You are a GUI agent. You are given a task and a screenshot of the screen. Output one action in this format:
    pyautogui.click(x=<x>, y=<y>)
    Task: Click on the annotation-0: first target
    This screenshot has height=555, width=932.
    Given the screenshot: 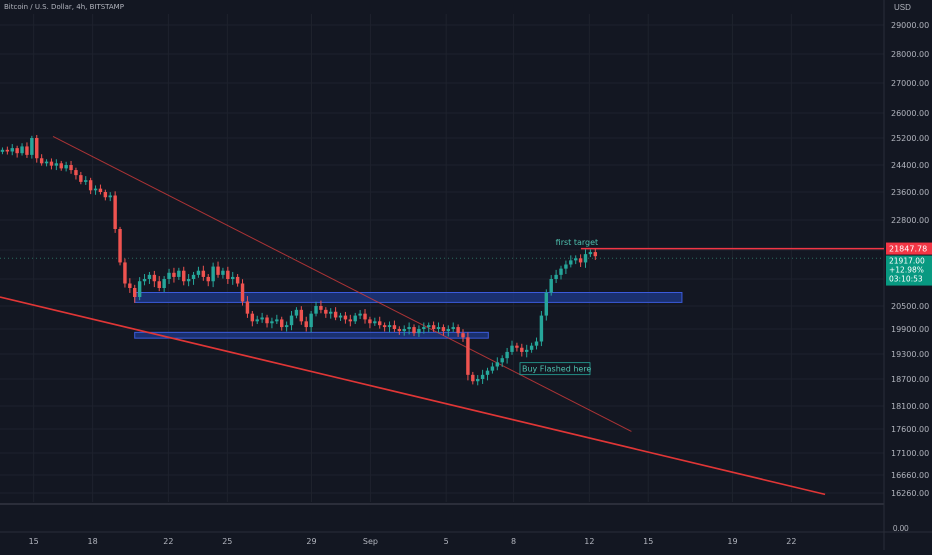 What is the action you would take?
    pyautogui.click(x=577, y=242)
    